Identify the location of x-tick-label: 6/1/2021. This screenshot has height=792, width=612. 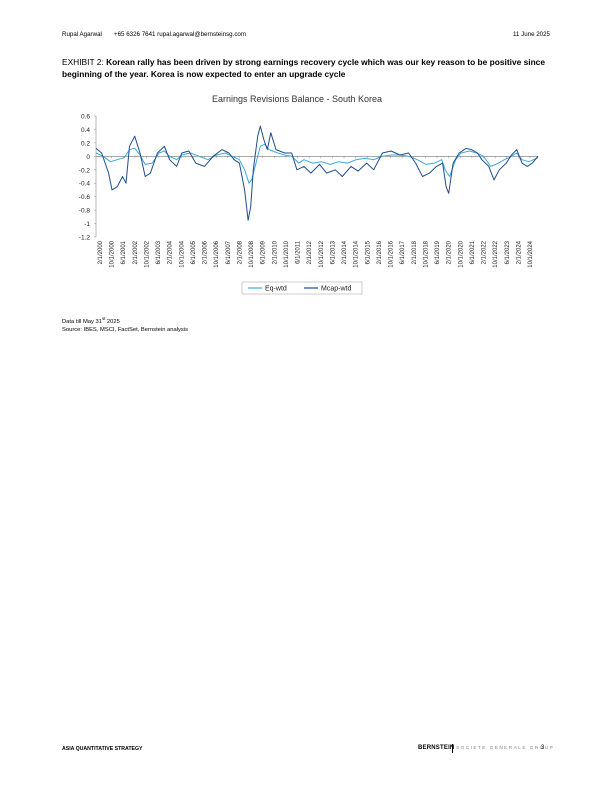
(473, 252).